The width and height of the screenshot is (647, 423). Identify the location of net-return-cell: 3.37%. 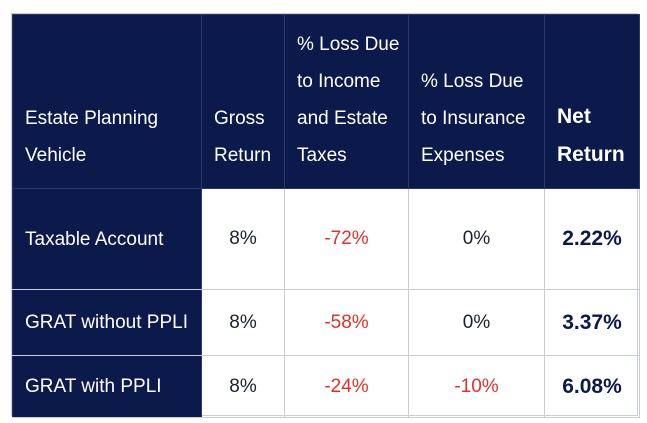
(592, 322).